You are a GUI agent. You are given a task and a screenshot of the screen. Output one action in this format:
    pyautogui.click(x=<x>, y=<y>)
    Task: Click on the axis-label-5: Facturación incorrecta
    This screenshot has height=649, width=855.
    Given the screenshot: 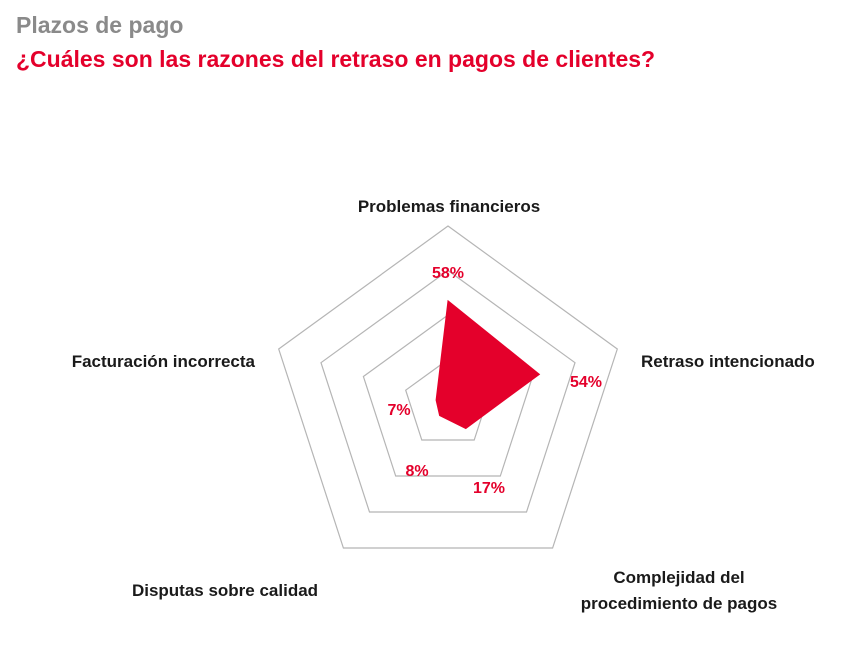 What is the action you would take?
    pyautogui.click(x=164, y=361)
    